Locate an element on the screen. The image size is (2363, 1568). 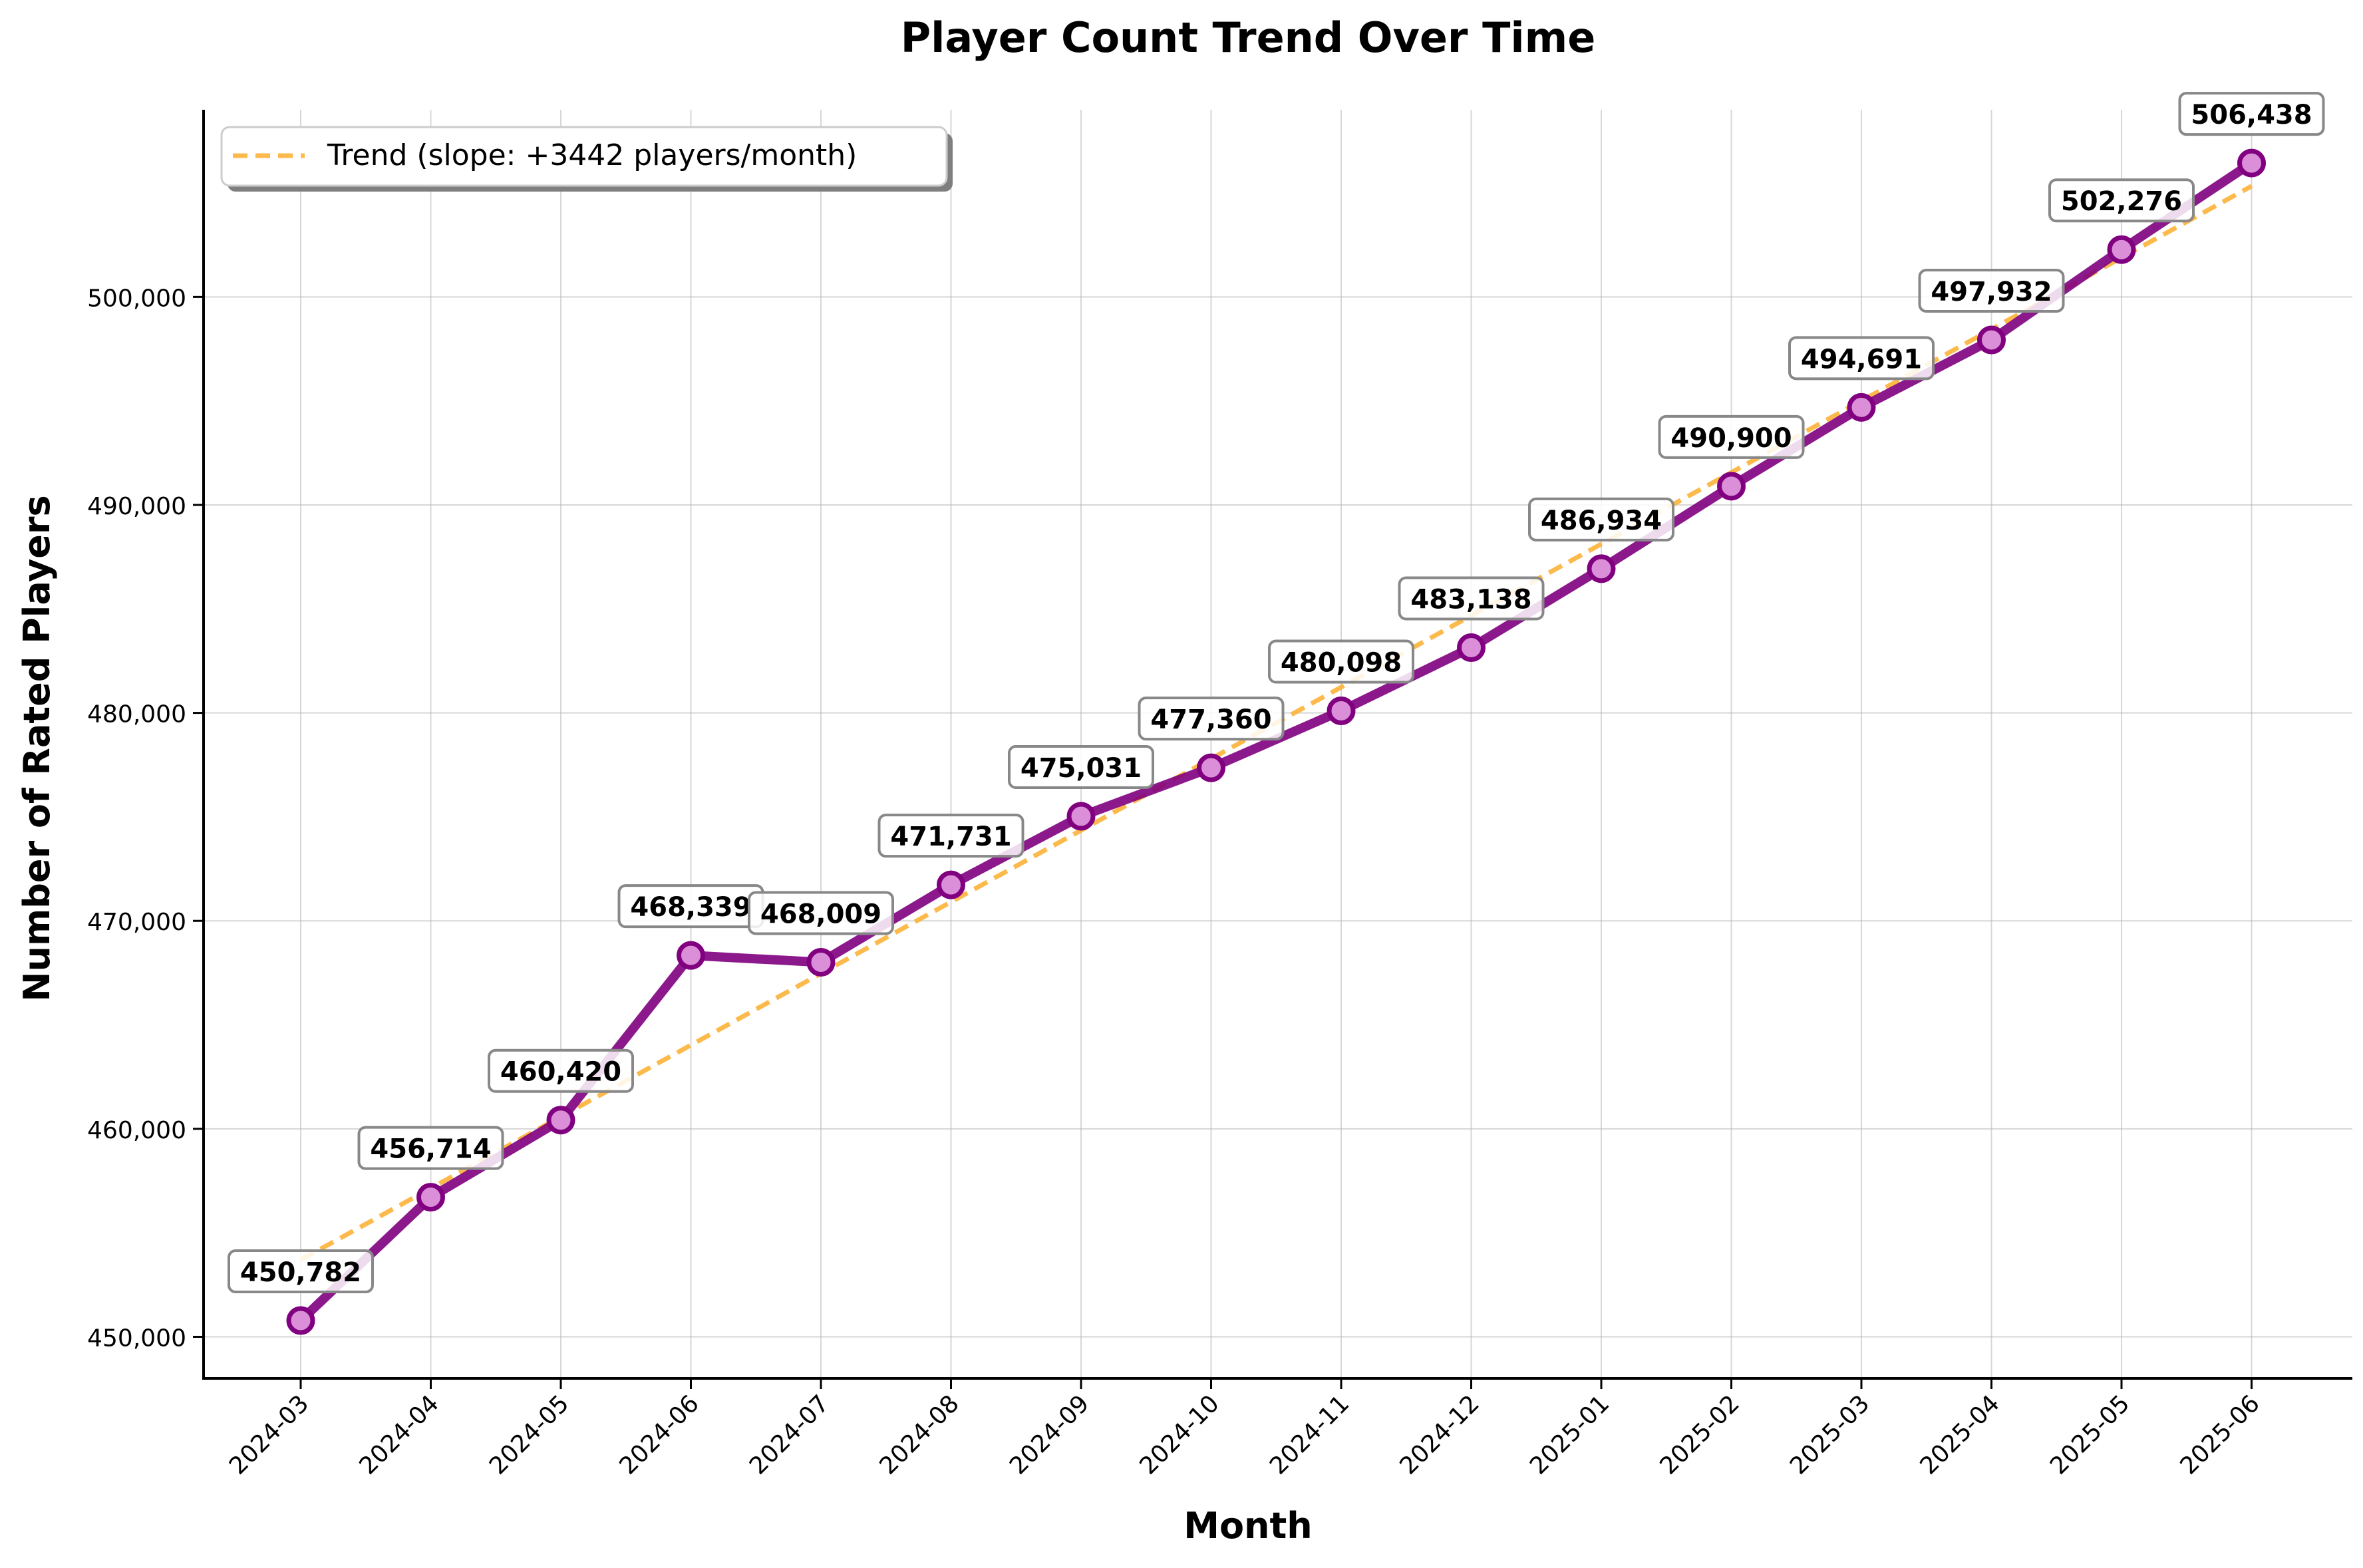
data-label-text: 468,009 is located at coordinates (820, 914).